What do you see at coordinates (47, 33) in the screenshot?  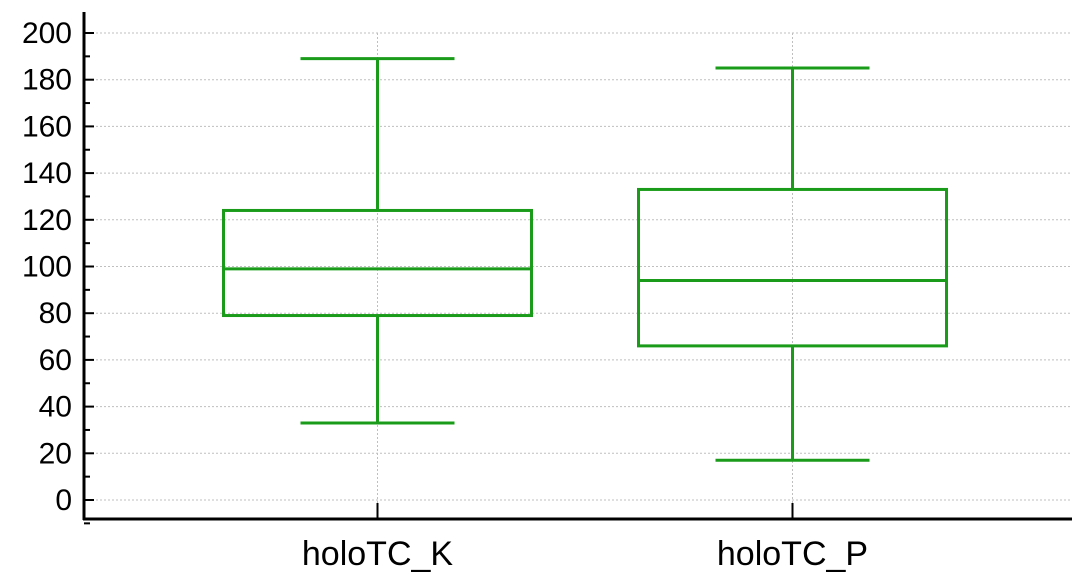 I see `y-tick-label: 200` at bounding box center [47, 33].